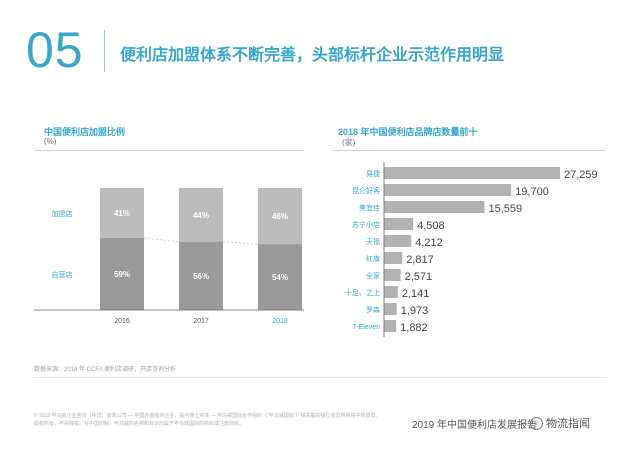 The image size is (640, 453). What do you see at coordinates (373, 275) in the screenshot?
I see `y-tick-label: 全家` at bounding box center [373, 275].